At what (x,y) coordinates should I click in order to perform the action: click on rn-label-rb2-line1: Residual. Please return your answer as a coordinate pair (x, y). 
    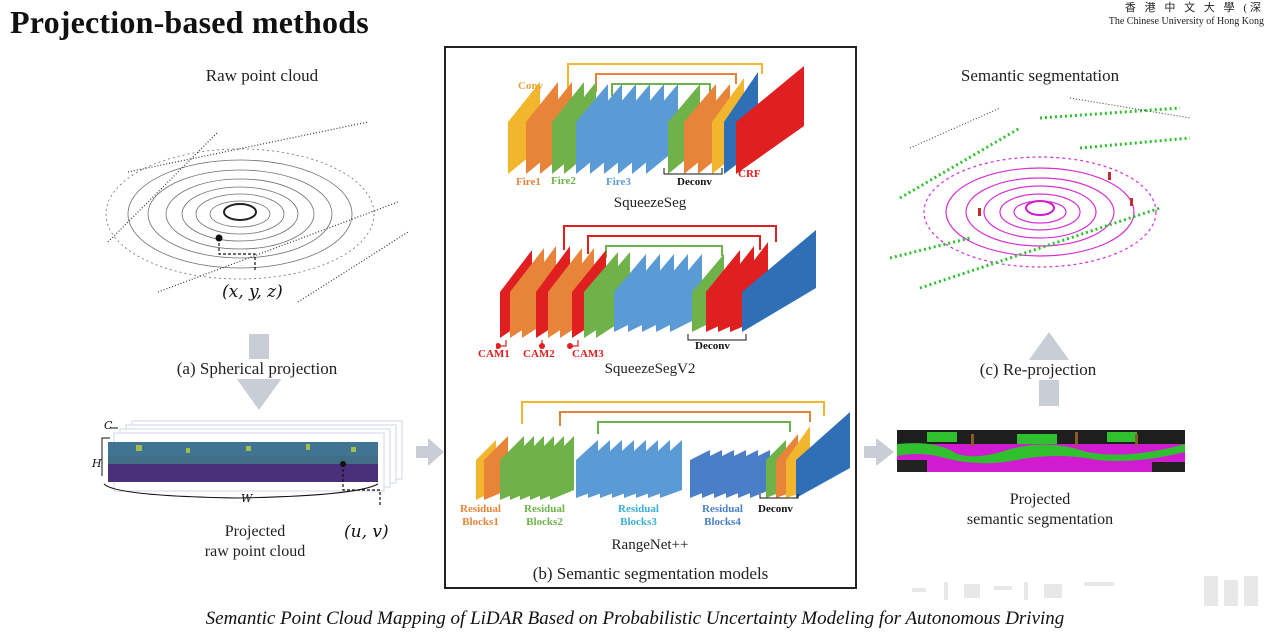
    Looking at the image, I should click on (544, 509).